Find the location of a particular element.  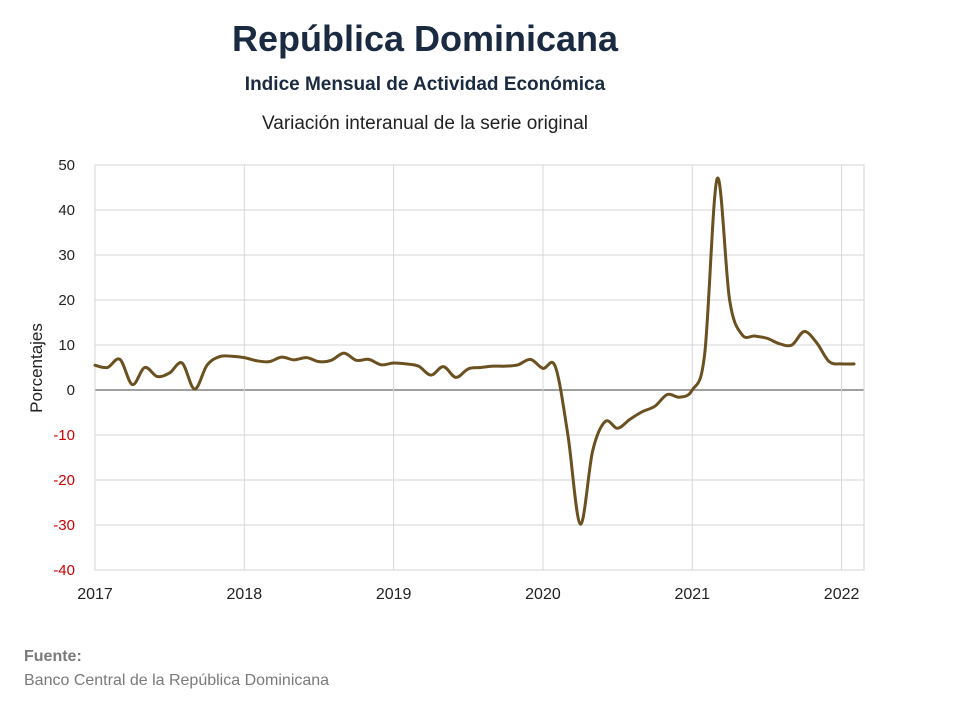

y-tick-label: 30 is located at coordinates (66, 255).